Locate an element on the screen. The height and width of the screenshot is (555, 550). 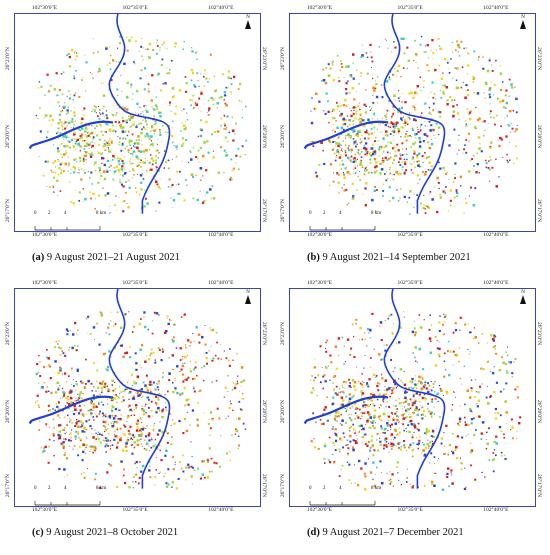
change-detection-map is located at coordinates (137, 389).